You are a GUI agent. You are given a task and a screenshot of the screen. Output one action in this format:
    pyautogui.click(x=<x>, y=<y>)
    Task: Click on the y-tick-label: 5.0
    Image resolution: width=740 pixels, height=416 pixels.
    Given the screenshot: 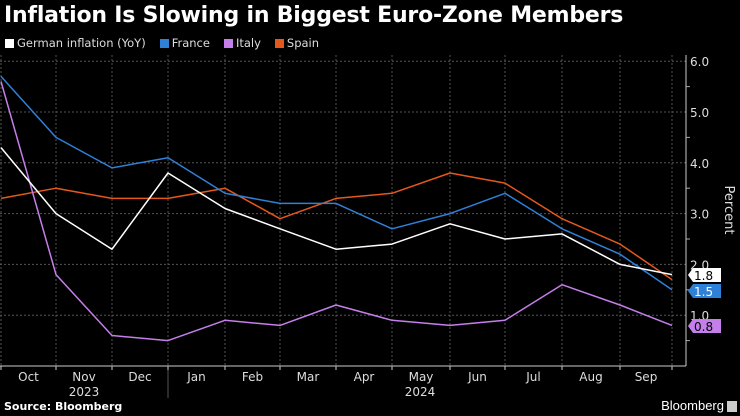 What is the action you would take?
    pyautogui.click(x=699, y=113)
    